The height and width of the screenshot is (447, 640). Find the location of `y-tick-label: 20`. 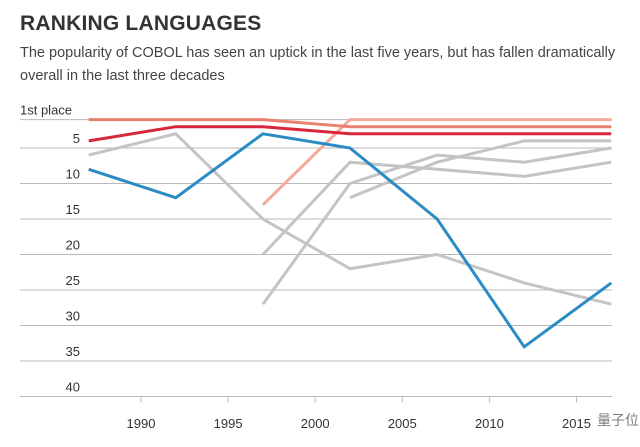

y-tick-label: 20 is located at coordinates (73, 245).